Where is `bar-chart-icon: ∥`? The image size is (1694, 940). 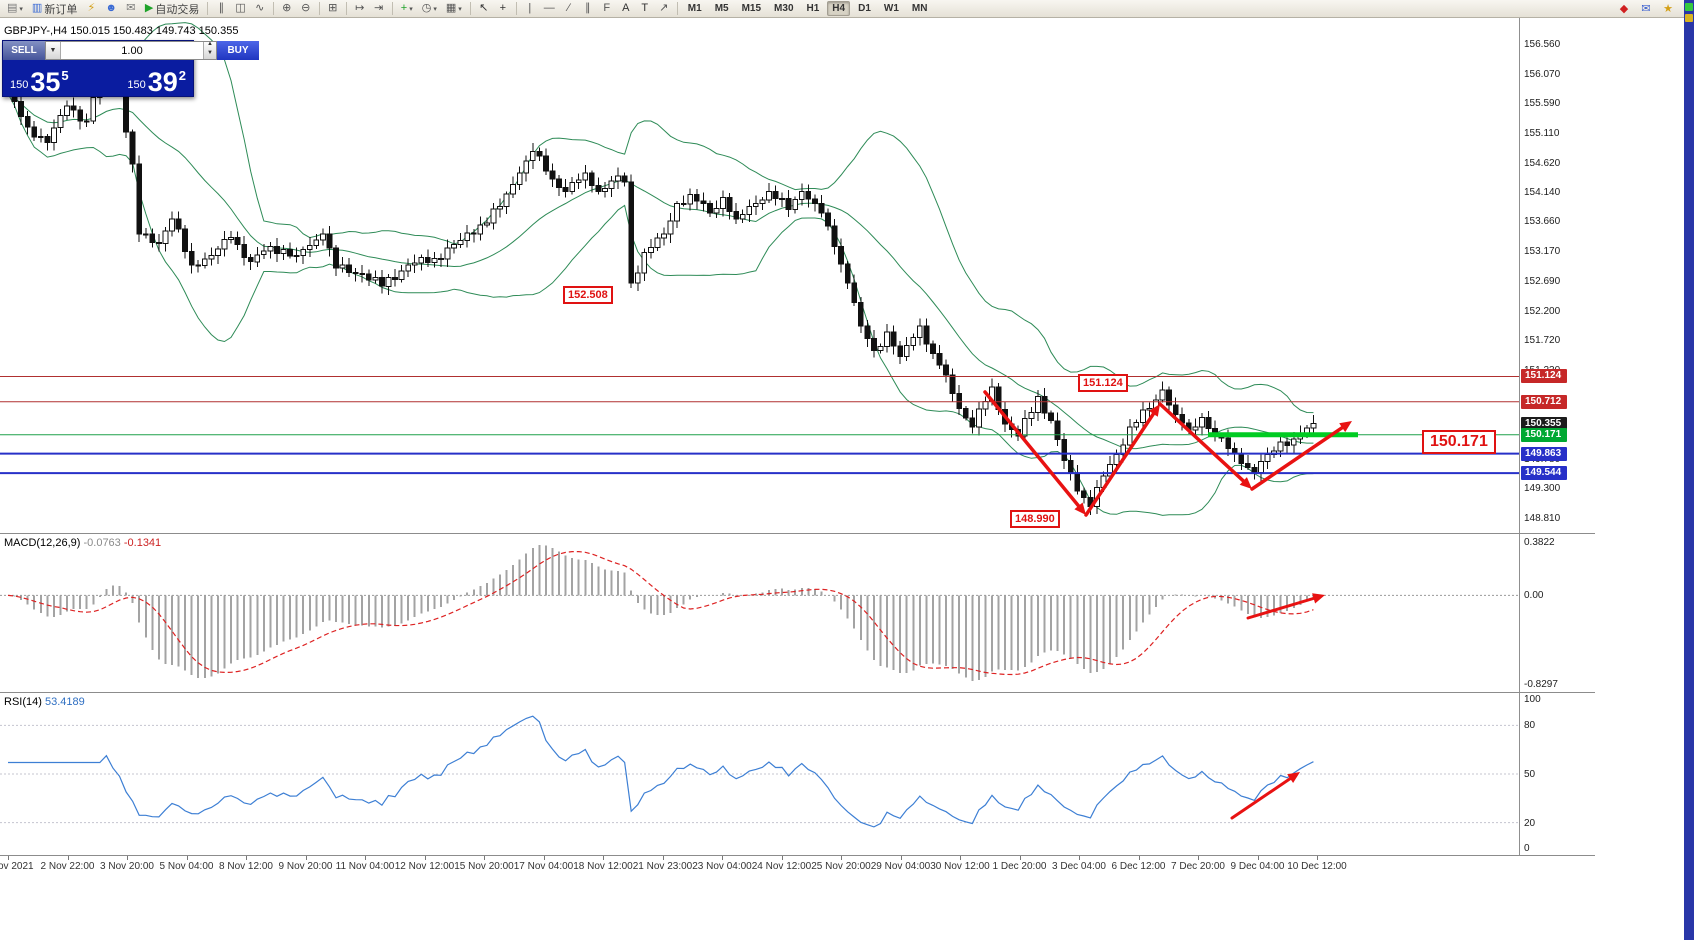
bar-chart-icon: ∥ is located at coordinates (221, 9).